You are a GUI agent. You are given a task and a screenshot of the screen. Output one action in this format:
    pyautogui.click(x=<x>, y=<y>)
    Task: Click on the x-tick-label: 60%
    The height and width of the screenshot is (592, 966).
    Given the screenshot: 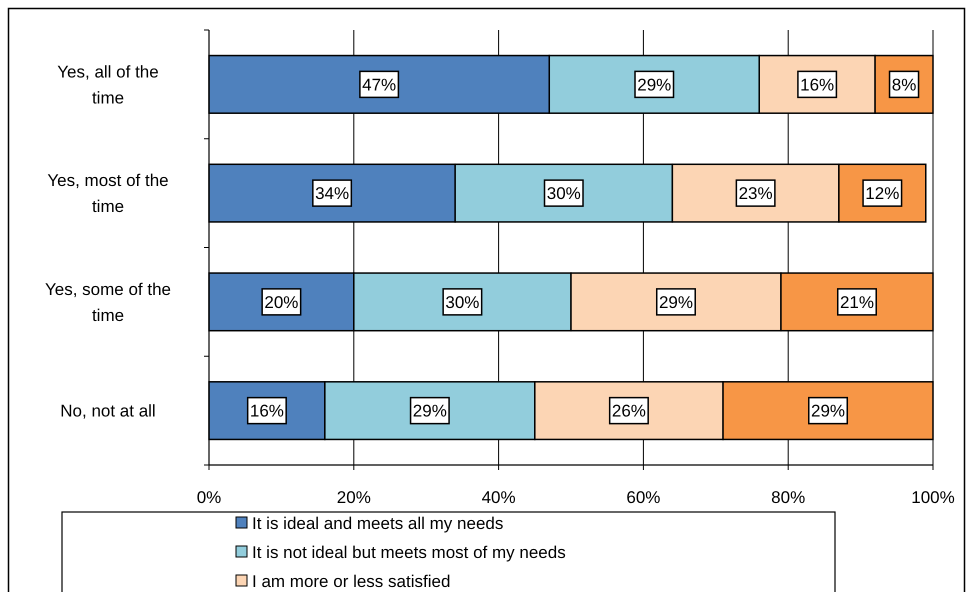 What is the action you would take?
    pyautogui.click(x=643, y=497)
    